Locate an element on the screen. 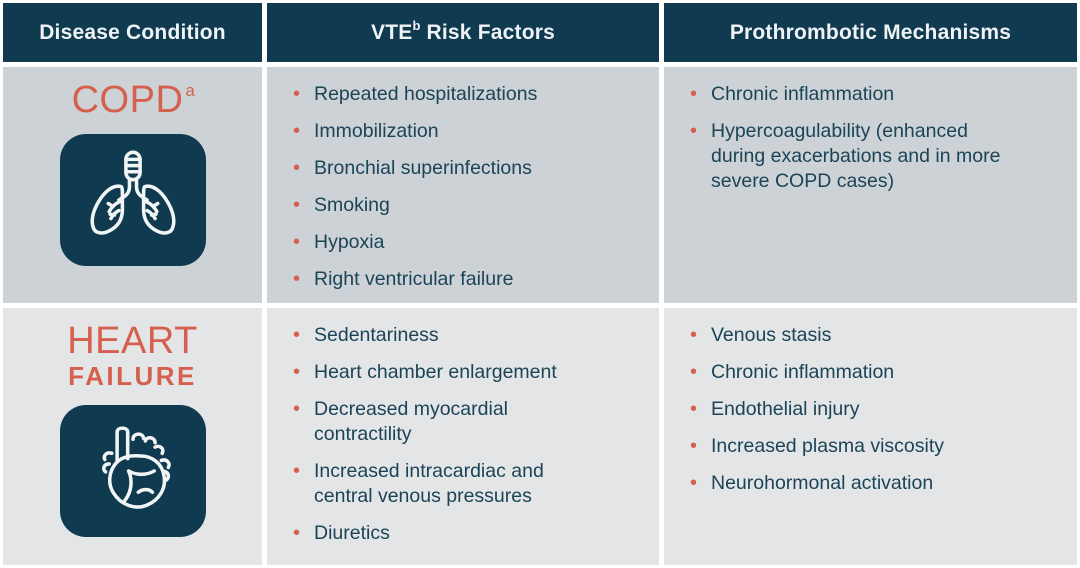  lungs-icon is located at coordinates (133, 200).